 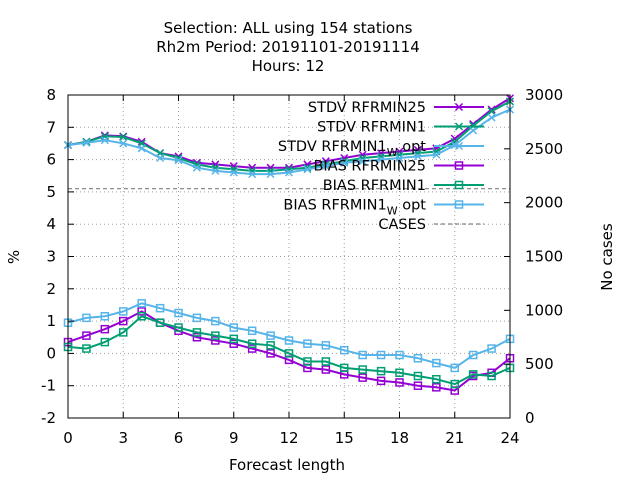 What do you see at coordinates (530, 418) in the screenshot?
I see `y2-tick-label: 0` at bounding box center [530, 418].